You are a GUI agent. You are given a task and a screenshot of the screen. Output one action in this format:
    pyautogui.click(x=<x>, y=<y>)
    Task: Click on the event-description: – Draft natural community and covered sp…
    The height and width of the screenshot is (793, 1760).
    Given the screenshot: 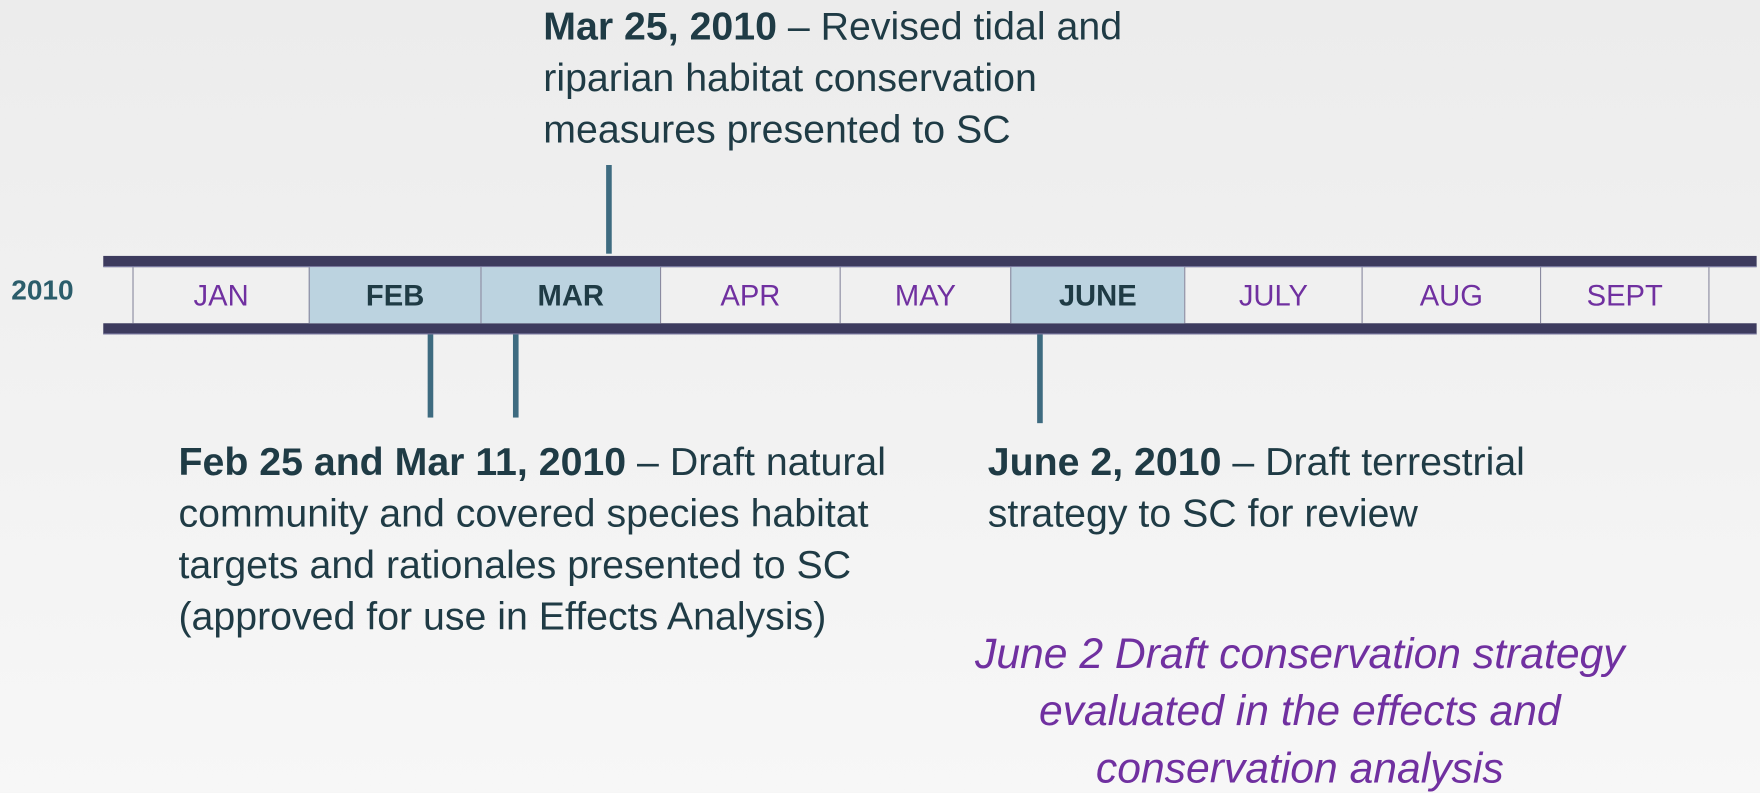 What is the action you would take?
    pyautogui.click(x=532, y=539)
    